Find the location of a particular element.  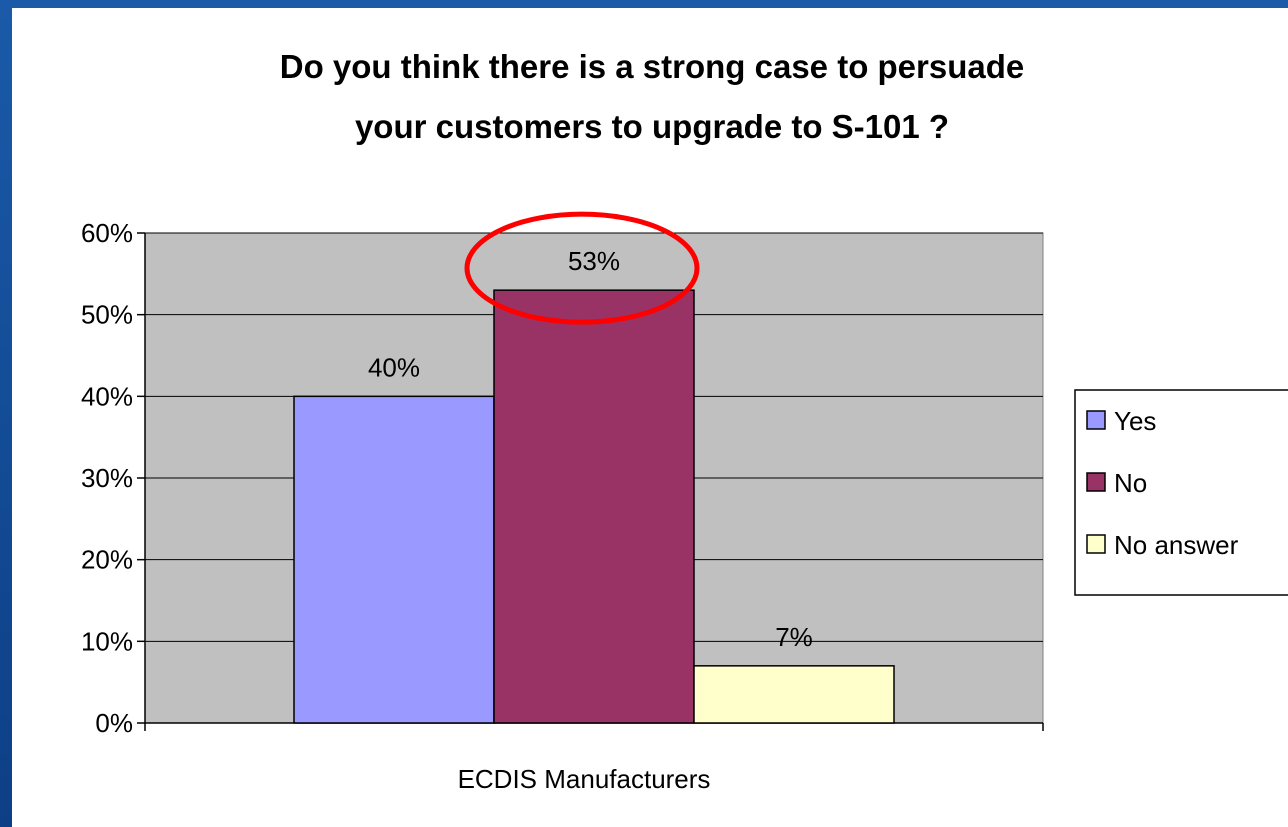

legend-box is located at coordinates (1181, 492).